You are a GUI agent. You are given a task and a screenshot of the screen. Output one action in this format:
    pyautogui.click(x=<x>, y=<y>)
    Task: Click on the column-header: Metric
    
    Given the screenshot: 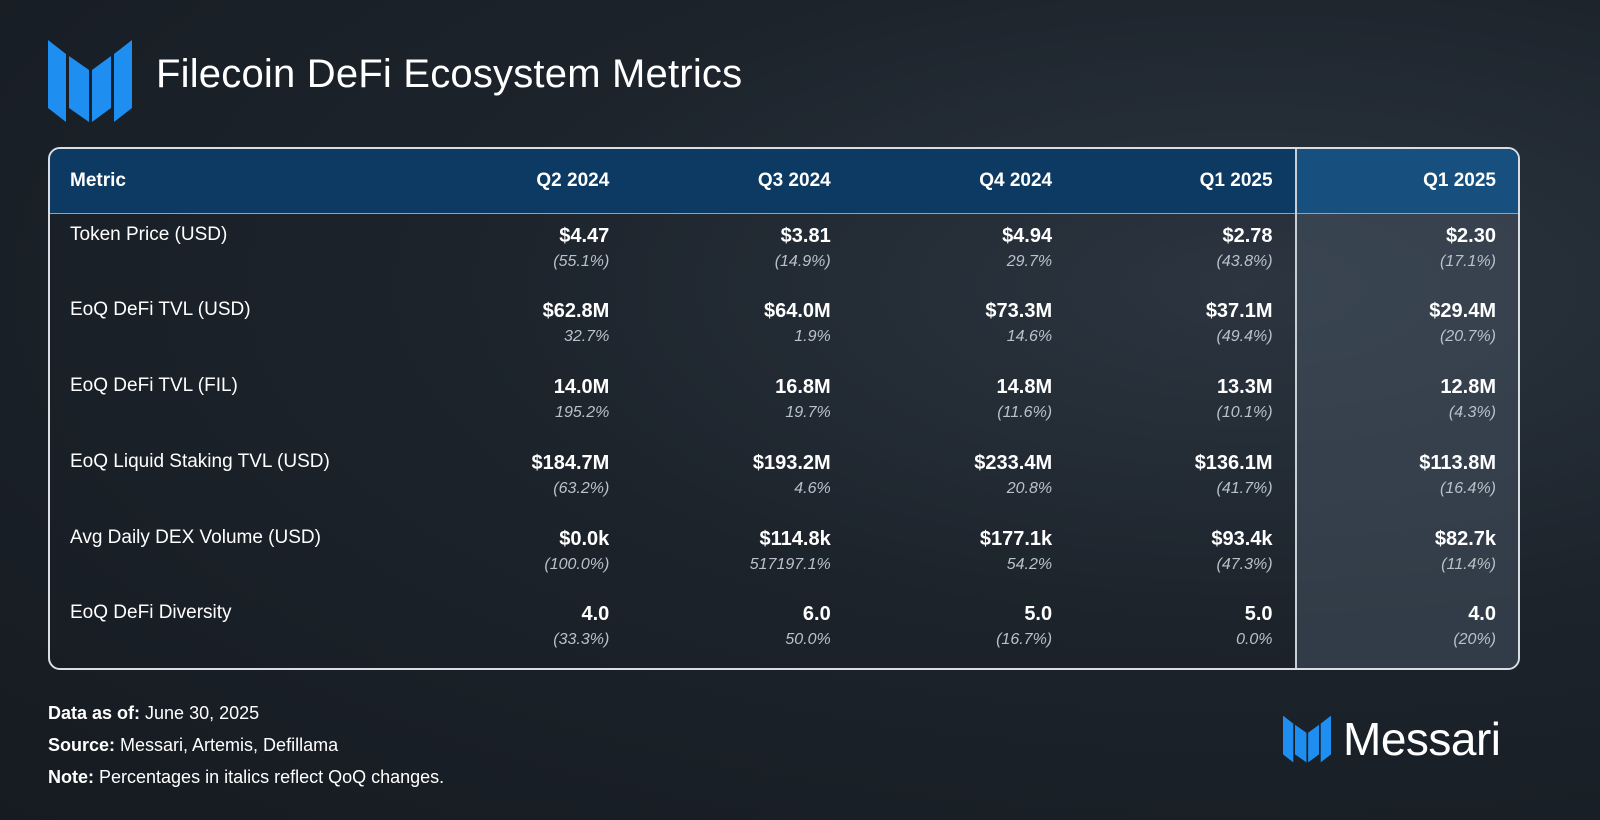 What is the action you would take?
    pyautogui.click(x=227, y=181)
    